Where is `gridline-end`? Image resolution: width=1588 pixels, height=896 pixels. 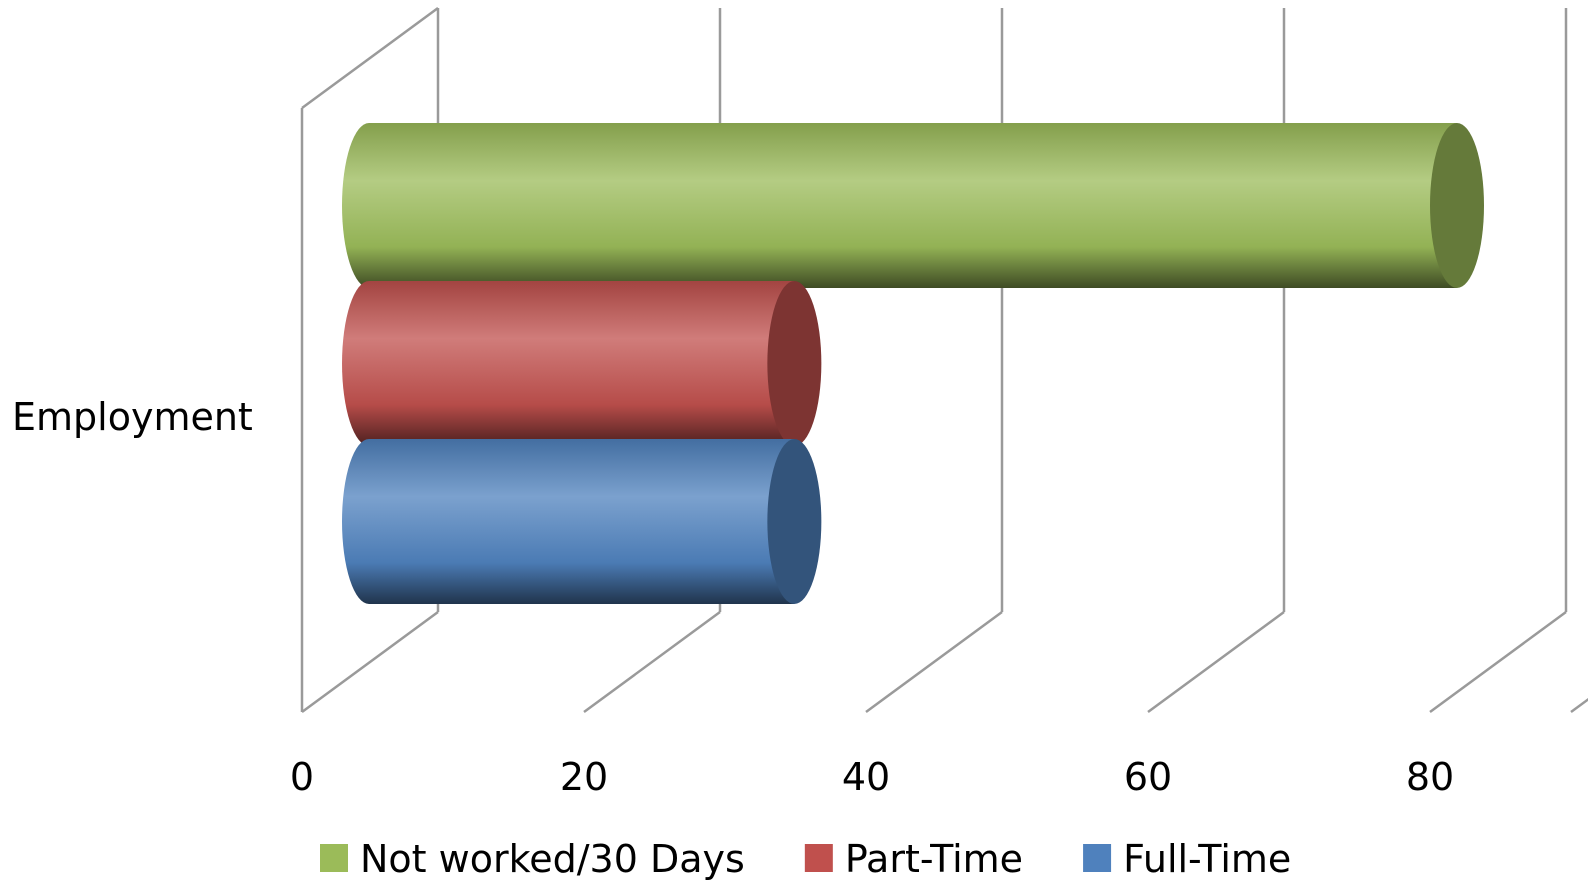 gridline-end is located at coordinates (1579, 705).